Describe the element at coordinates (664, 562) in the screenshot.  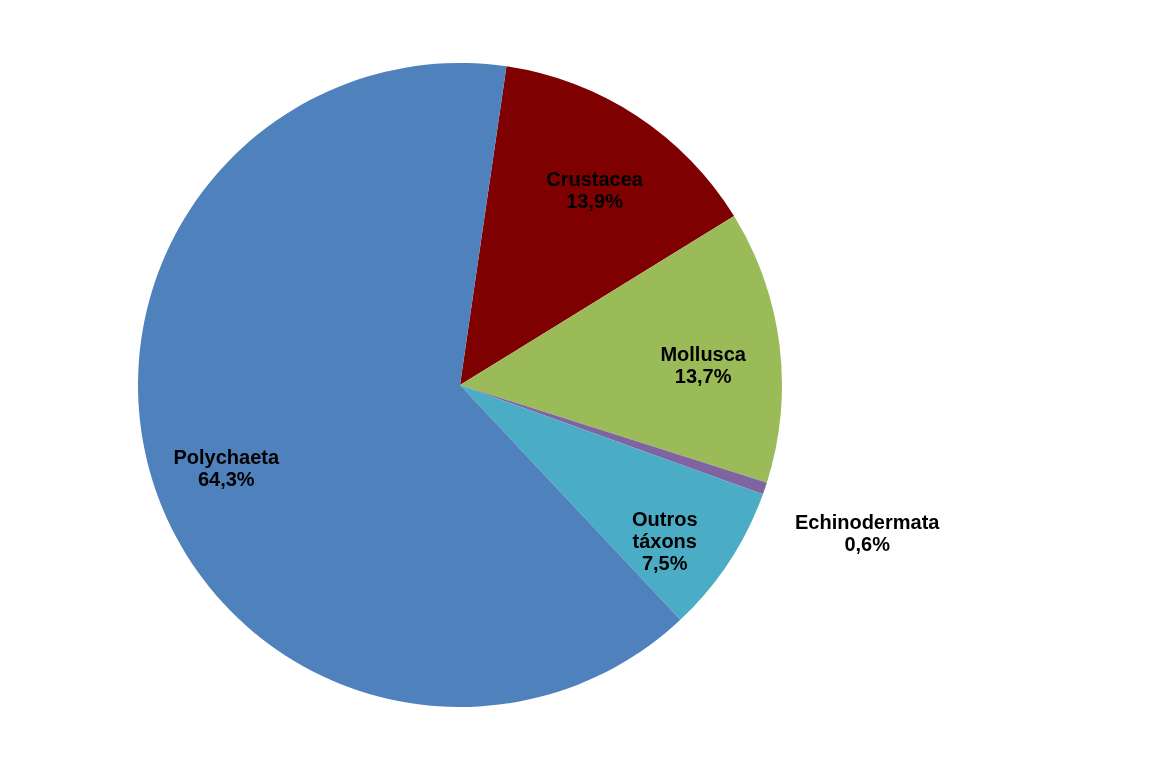
I see `data-label: 7,5%` at that location.